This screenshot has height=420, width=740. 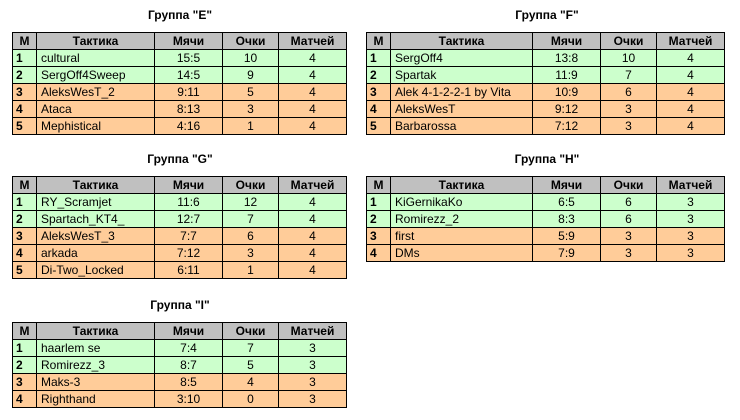 What do you see at coordinates (188, 399) in the screenshot?
I see `cell-balls: 3:10` at bounding box center [188, 399].